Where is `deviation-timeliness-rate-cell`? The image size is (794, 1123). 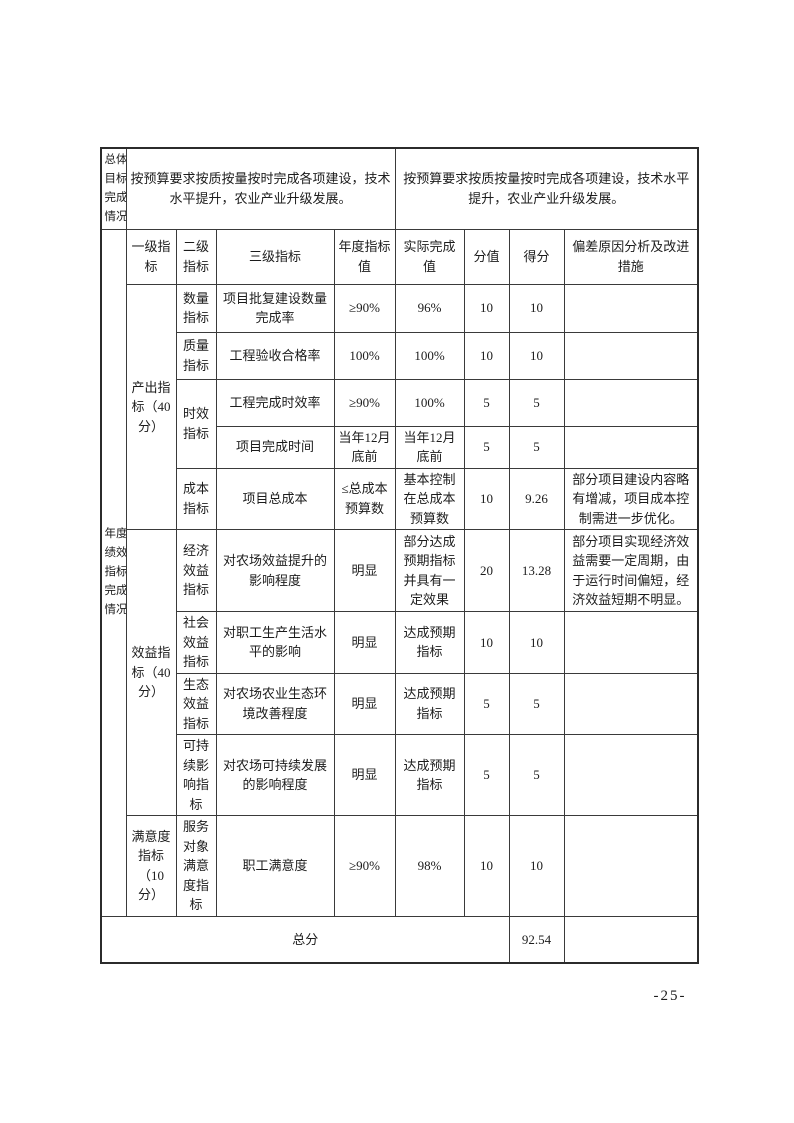 deviation-timeliness-rate-cell is located at coordinates (631, 402).